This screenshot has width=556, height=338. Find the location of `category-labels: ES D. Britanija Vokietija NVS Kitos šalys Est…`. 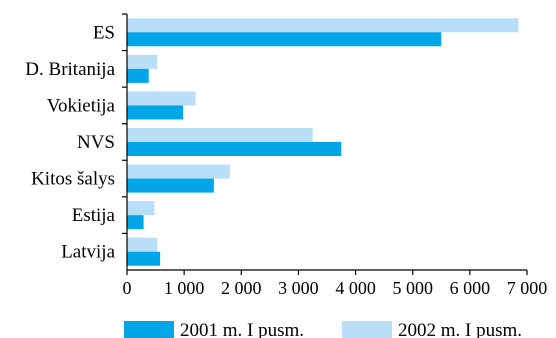

category-labels: ES D. Britanija Vokietija NVS Kitos šalys Est… is located at coordinates (70, 142).